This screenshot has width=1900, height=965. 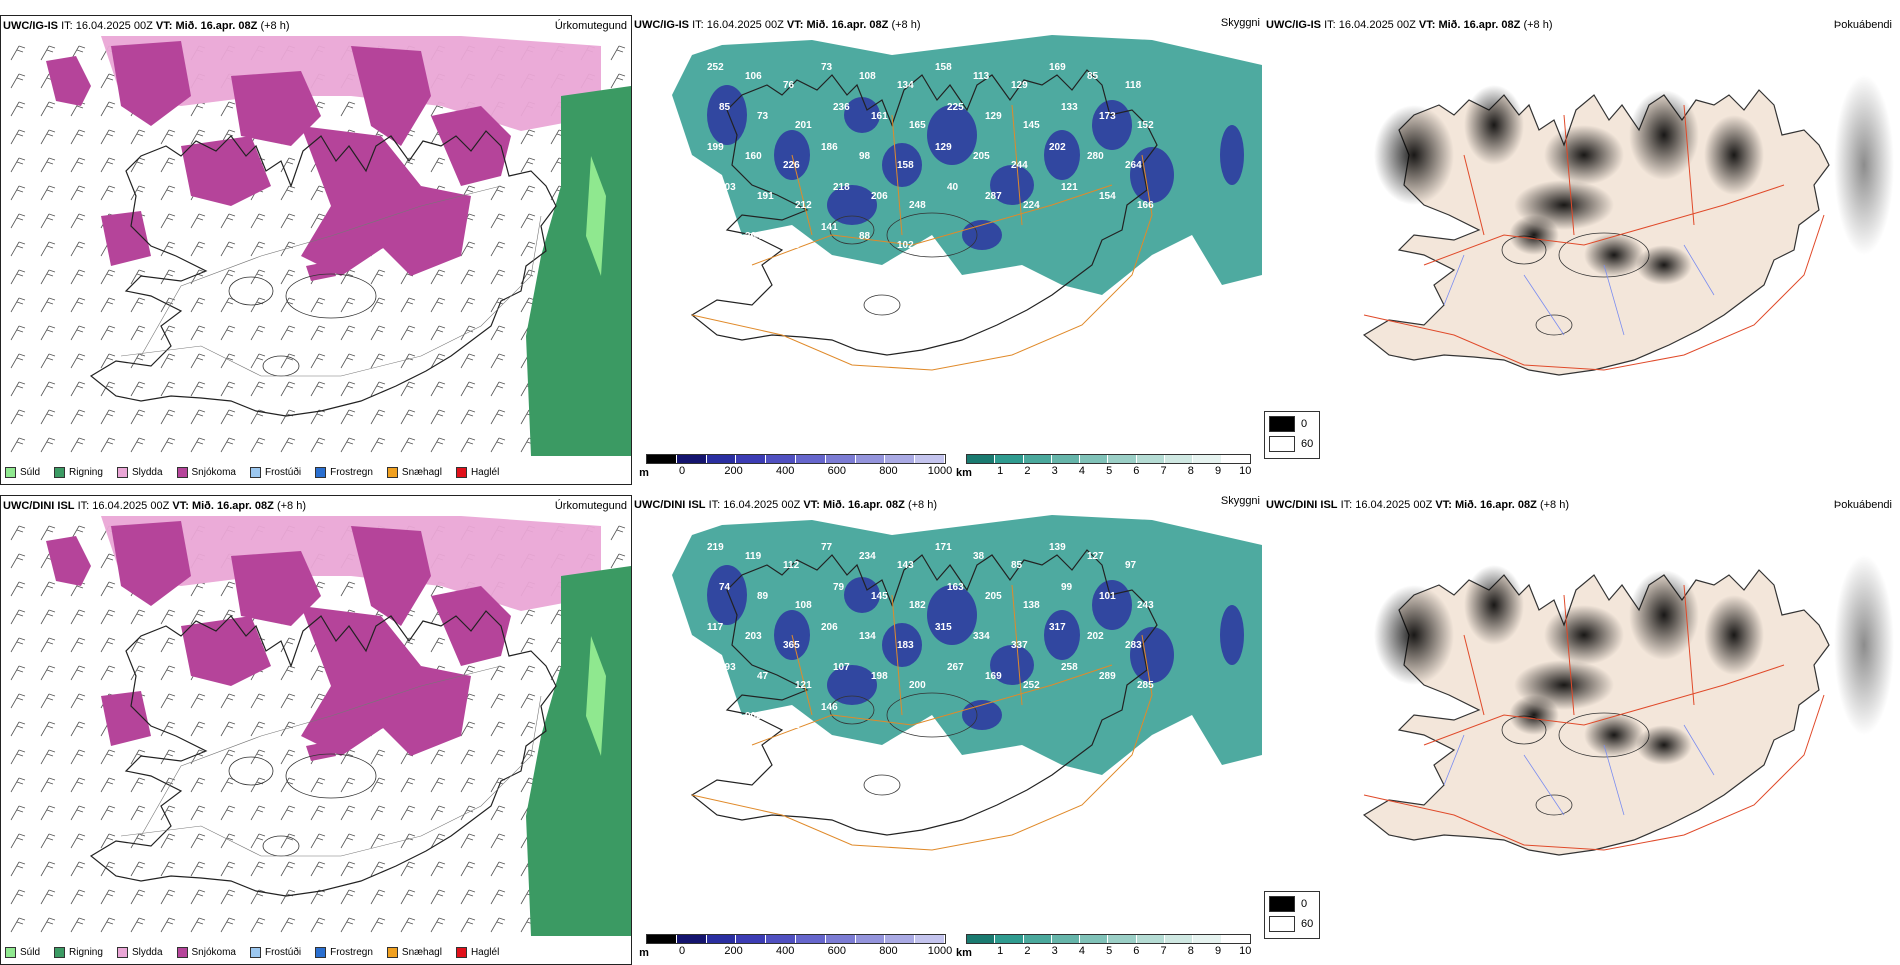 What do you see at coordinates (753, 556) in the screenshot?
I see `cloud-base-value: 119` at bounding box center [753, 556].